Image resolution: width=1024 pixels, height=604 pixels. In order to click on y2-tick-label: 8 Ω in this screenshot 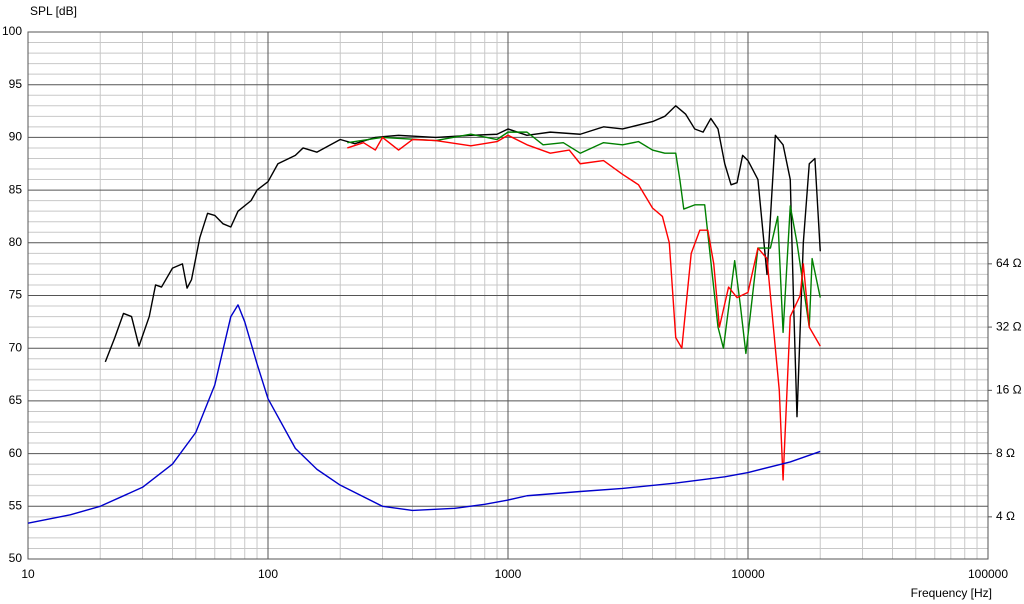, I will do `click(1005, 453)`.